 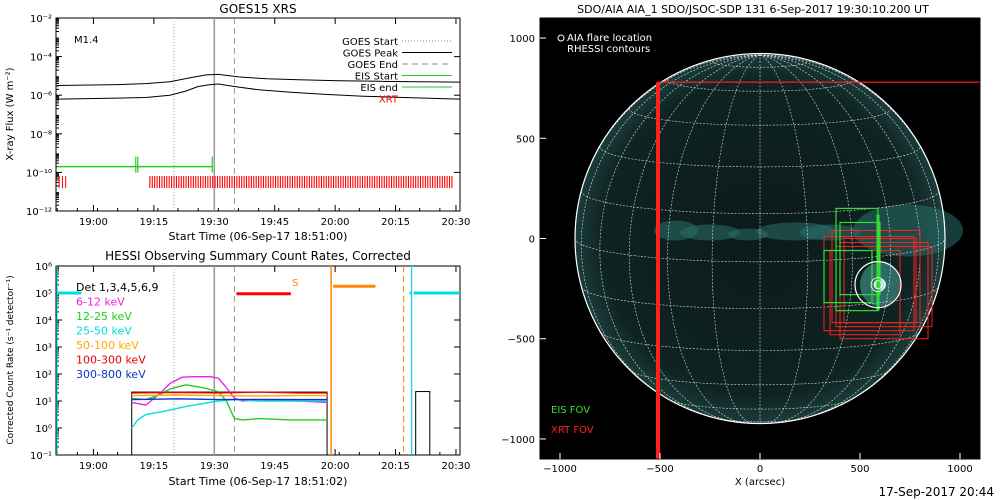 What do you see at coordinates (959, 469) in the screenshot?
I see `aia-x-tick-label: 1000` at bounding box center [959, 469].